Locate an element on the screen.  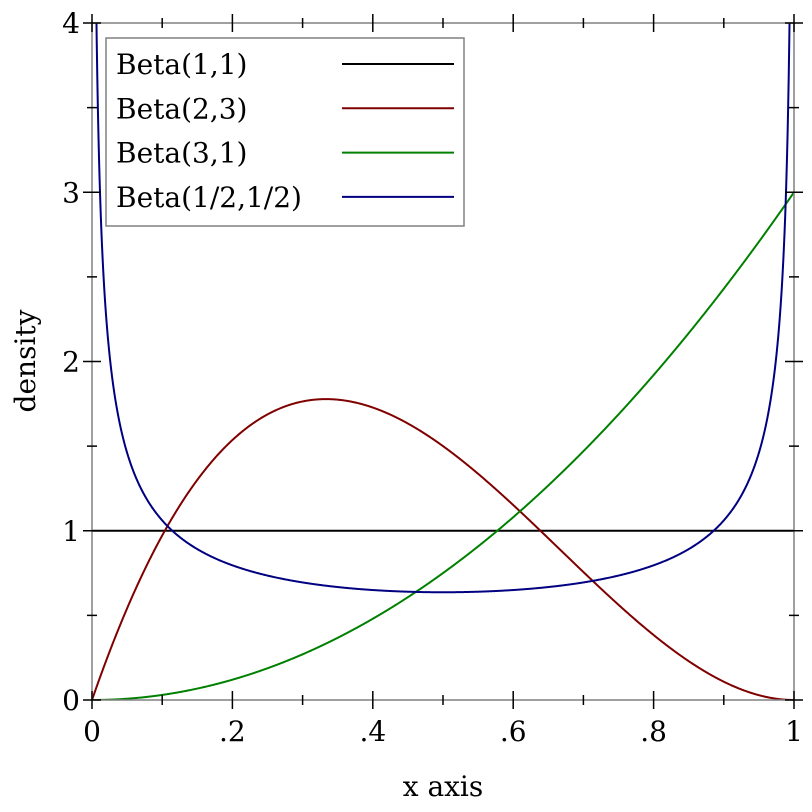
x-tick-label: 0 is located at coordinates (92, 731).